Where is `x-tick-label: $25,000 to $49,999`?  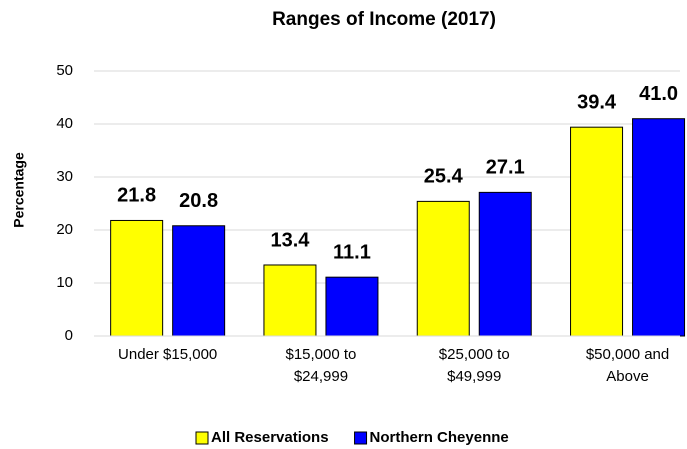 x-tick-label: $25,000 to $49,999 is located at coordinates (474, 365).